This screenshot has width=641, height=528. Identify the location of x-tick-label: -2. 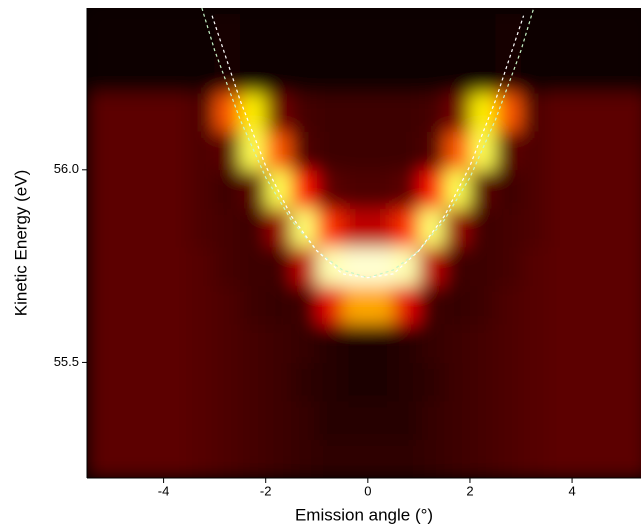
(266, 490).